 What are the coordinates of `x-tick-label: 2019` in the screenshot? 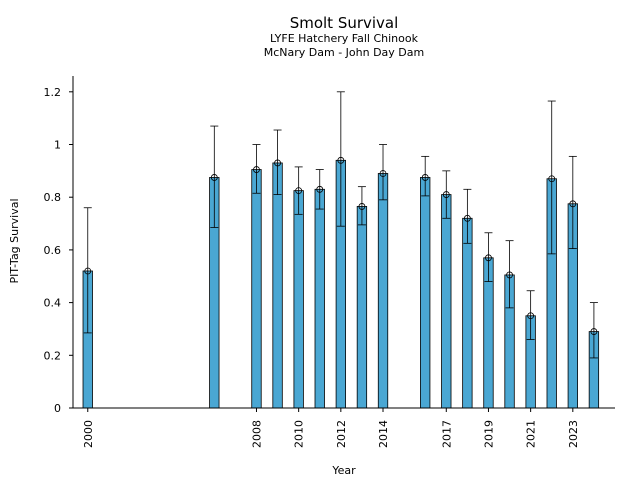 It's located at (488, 434).